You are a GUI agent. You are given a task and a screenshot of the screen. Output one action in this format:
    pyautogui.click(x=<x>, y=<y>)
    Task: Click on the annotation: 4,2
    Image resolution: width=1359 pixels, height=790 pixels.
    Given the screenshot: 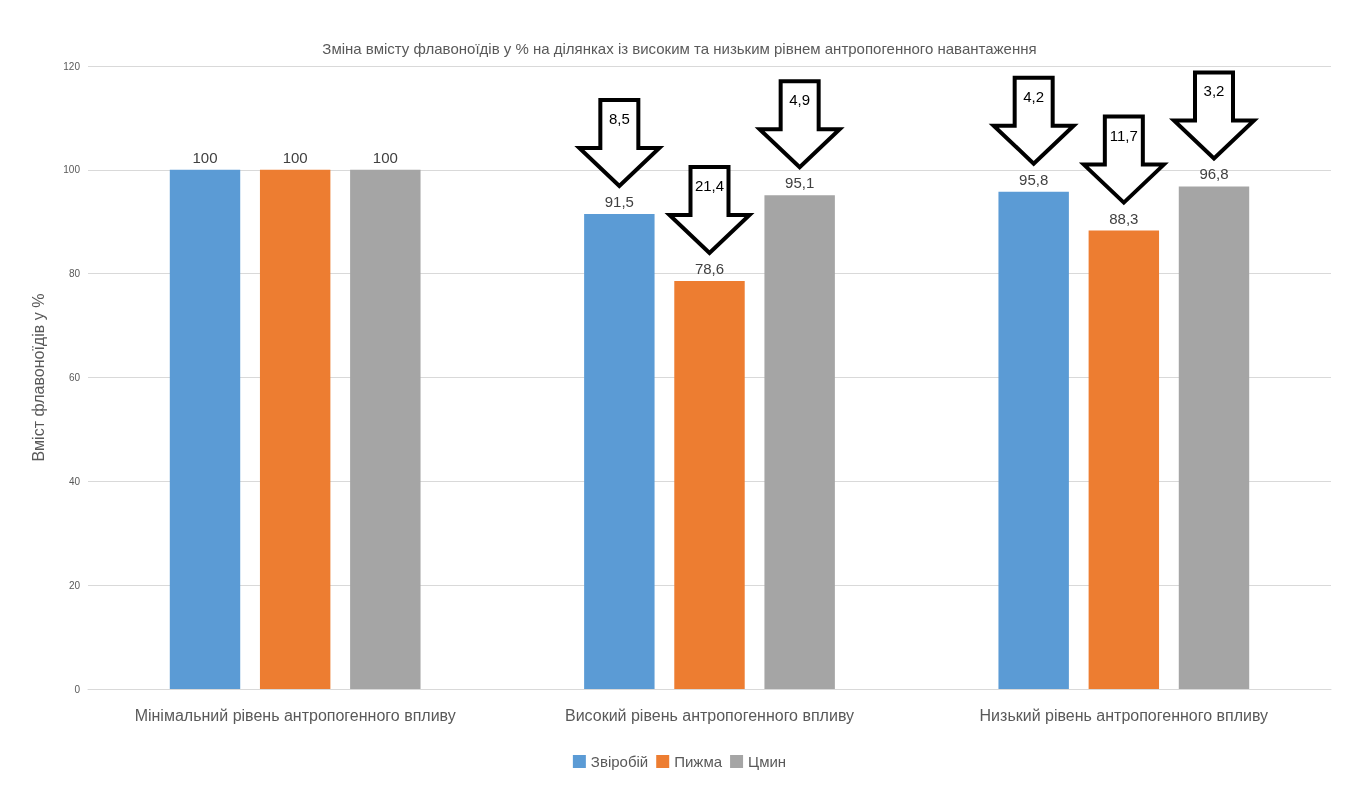 What is the action you would take?
    pyautogui.click(x=1034, y=96)
    